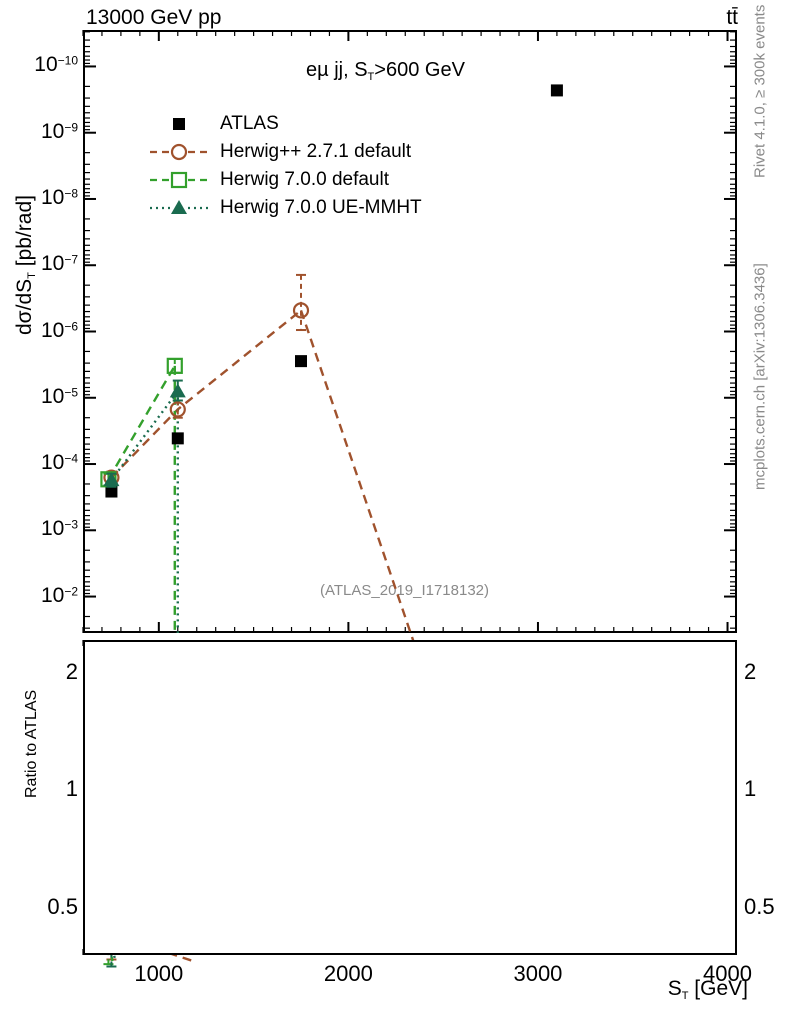 The height and width of the screenshot is (1024, 786). Describe the element at coordinates (750, 672) in the screenshot. I see `ratio-ytick-label-right: 2` at that location.